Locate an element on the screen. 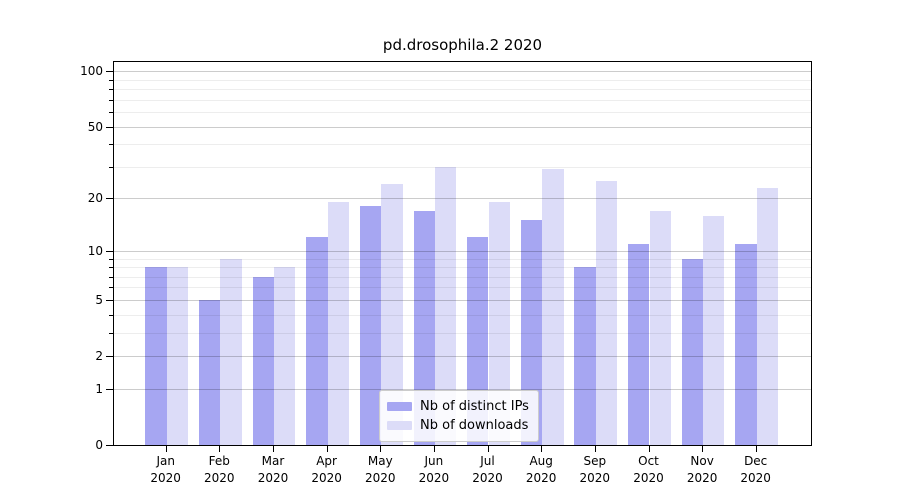 Image resolution: width=900 pixels, height=500 pixels. bar-nb-of-downloads-may-2020 is located at coordinates (392, 314).